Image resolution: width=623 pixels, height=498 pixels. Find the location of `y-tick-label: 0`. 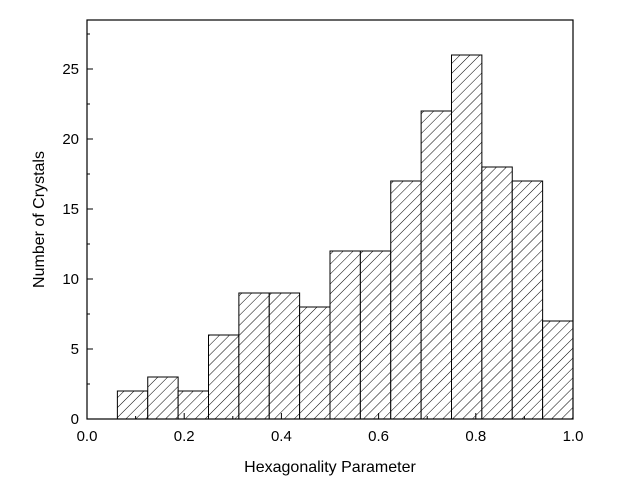

y-tick-label: 0 is located at coordinates (75, 419).